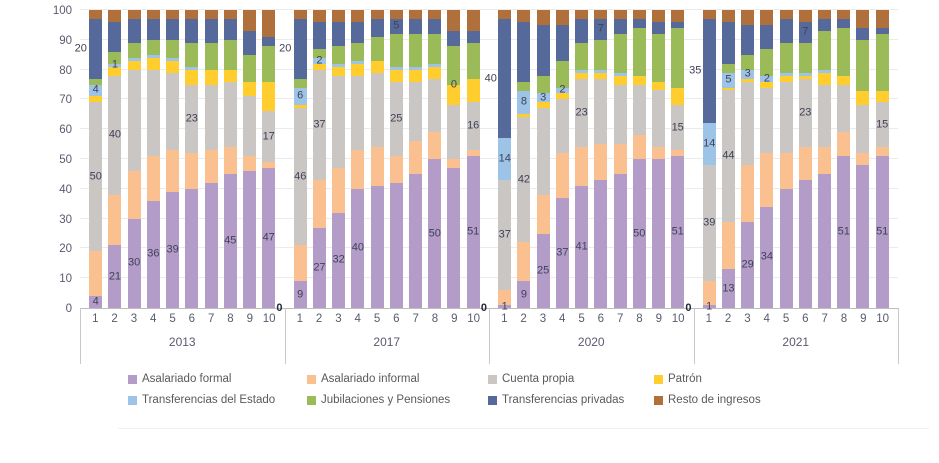 Image resolution: width=939 pixels, height=463 pixels. Describe the element at coordinates (377, 319) in the screenshot. I see `category-label: 5` at that location.